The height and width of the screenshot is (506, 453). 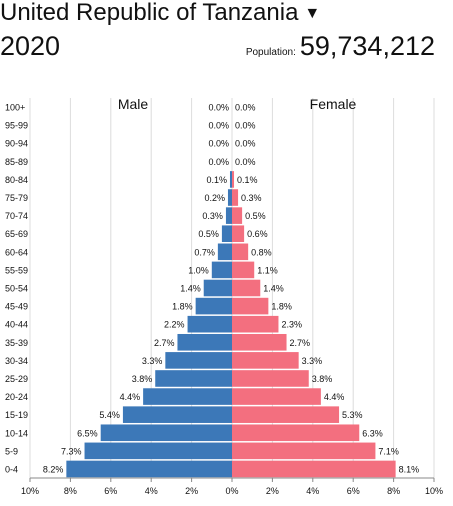 What do you see at coordinates (133, 104) in the screenshot?
I see `legend-male: Male` at bounding box center [133, 104].